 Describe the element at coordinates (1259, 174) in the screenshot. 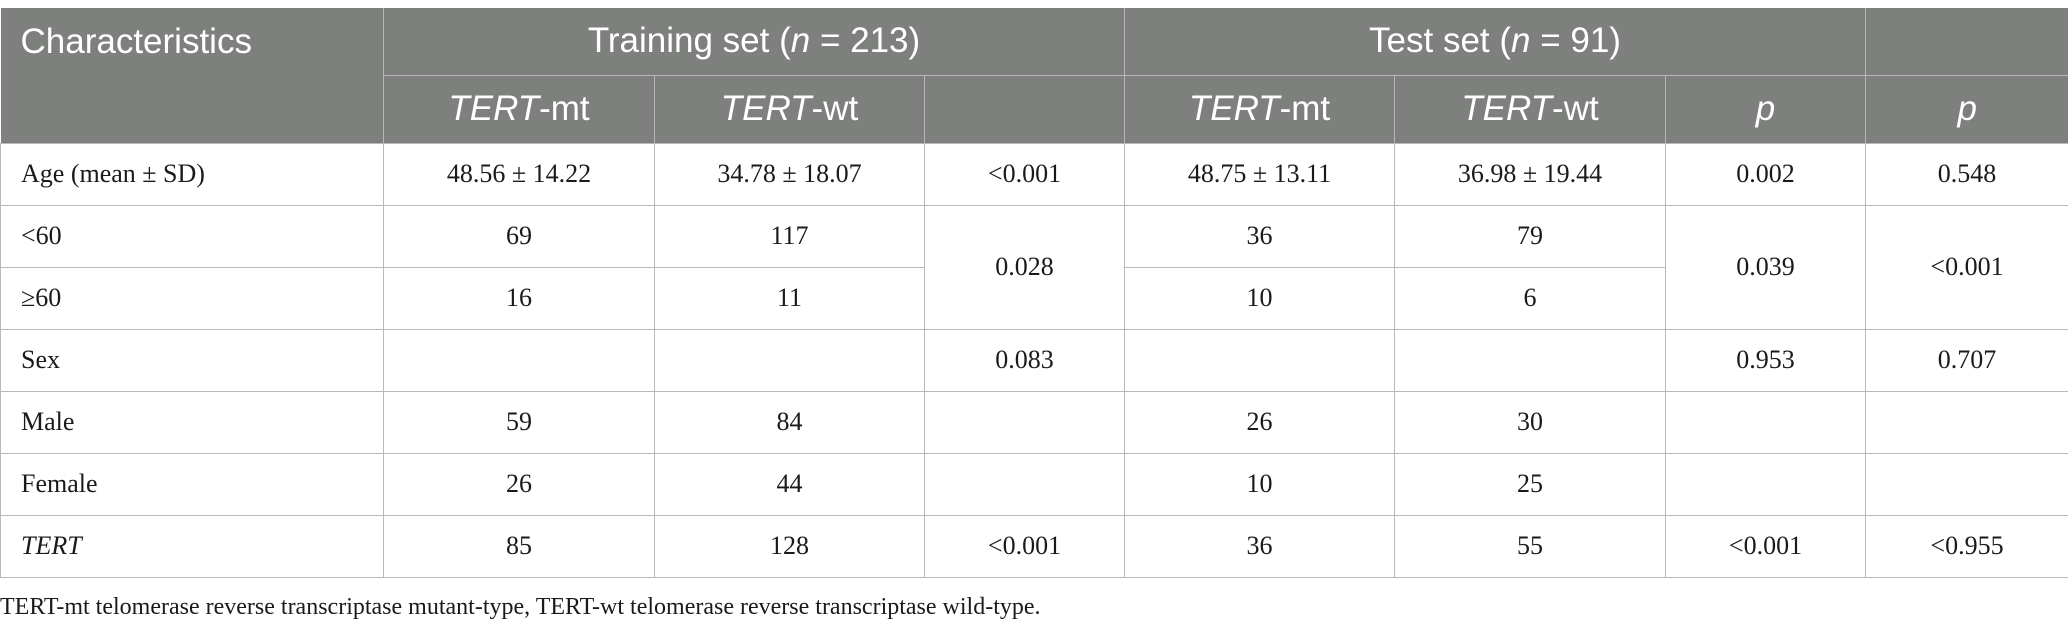

I see `cell-test-mt: 48.75 ± 13.11` at that location.